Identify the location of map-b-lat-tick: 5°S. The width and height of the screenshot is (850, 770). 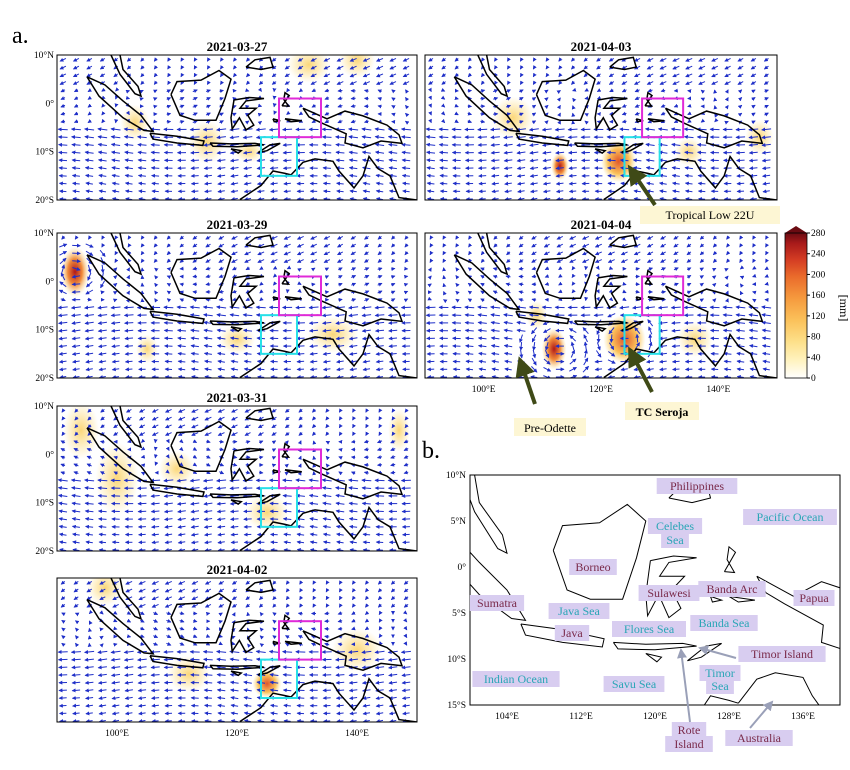
(459, 613).